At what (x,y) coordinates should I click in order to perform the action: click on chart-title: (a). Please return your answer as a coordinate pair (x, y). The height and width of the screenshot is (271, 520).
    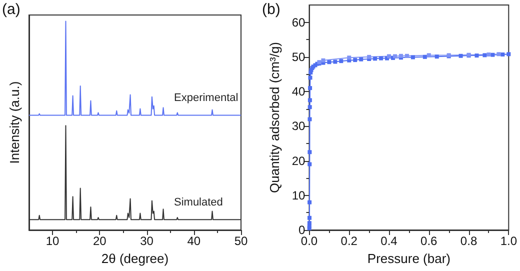
    Looking at the image, I should click on (11, 9).